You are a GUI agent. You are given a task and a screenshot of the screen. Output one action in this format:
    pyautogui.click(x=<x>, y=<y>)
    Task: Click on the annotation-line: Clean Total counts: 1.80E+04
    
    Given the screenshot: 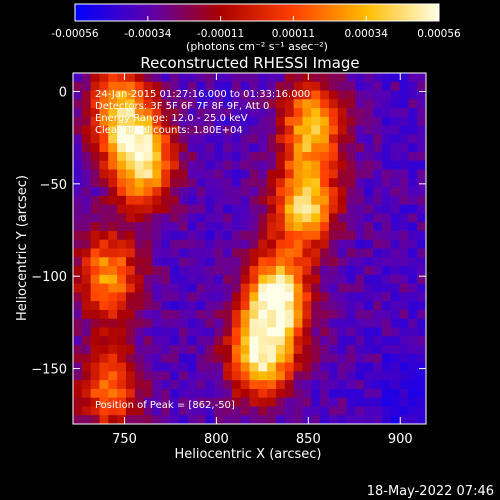 What is the action you would take?
    pyautogui.click(x=169, y=130)
    